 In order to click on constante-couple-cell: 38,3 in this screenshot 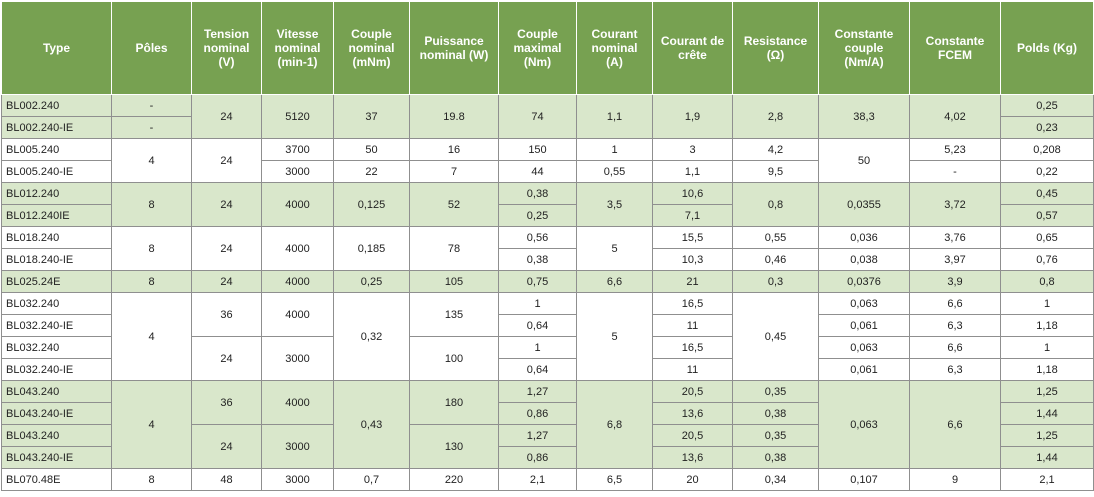, I will do `click(864, 116)`.